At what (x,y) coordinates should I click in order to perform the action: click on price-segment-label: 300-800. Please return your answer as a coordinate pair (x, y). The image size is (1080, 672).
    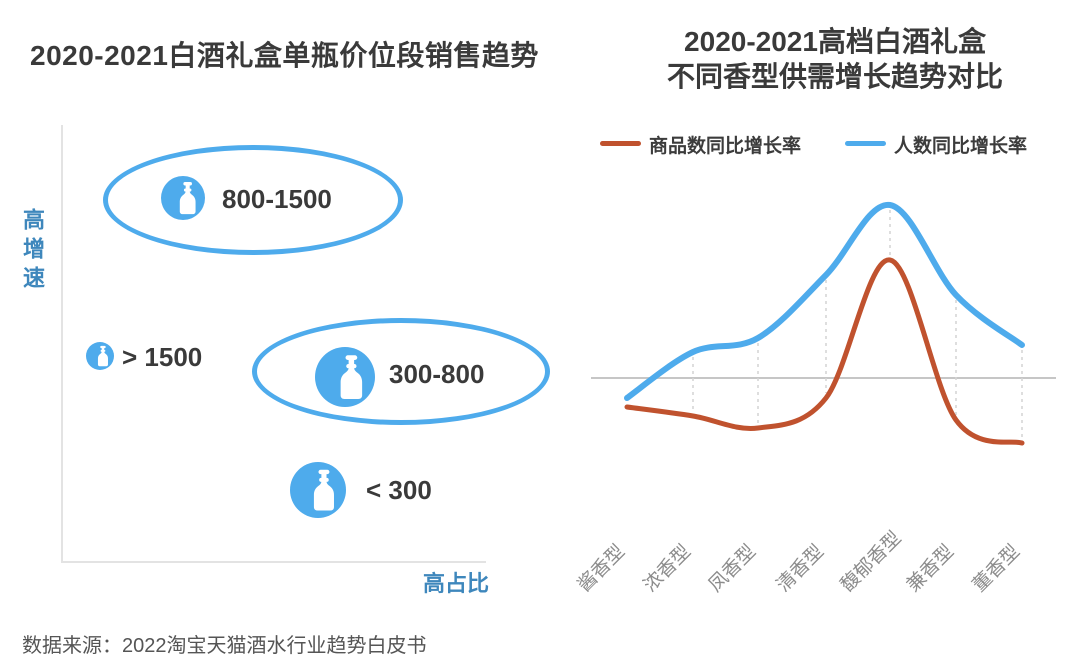
    Looking at the image, I should click on (437, 374).